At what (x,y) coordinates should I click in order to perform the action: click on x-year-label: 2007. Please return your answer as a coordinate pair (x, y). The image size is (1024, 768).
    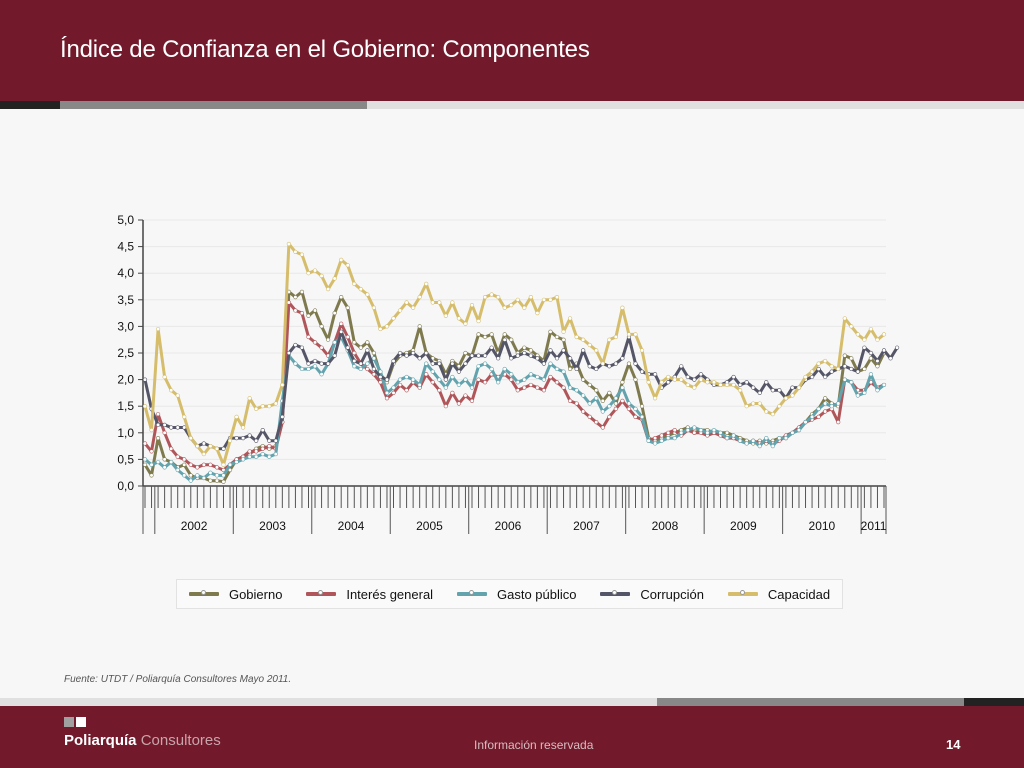
    Looking at the image, I should click on (586, 526).